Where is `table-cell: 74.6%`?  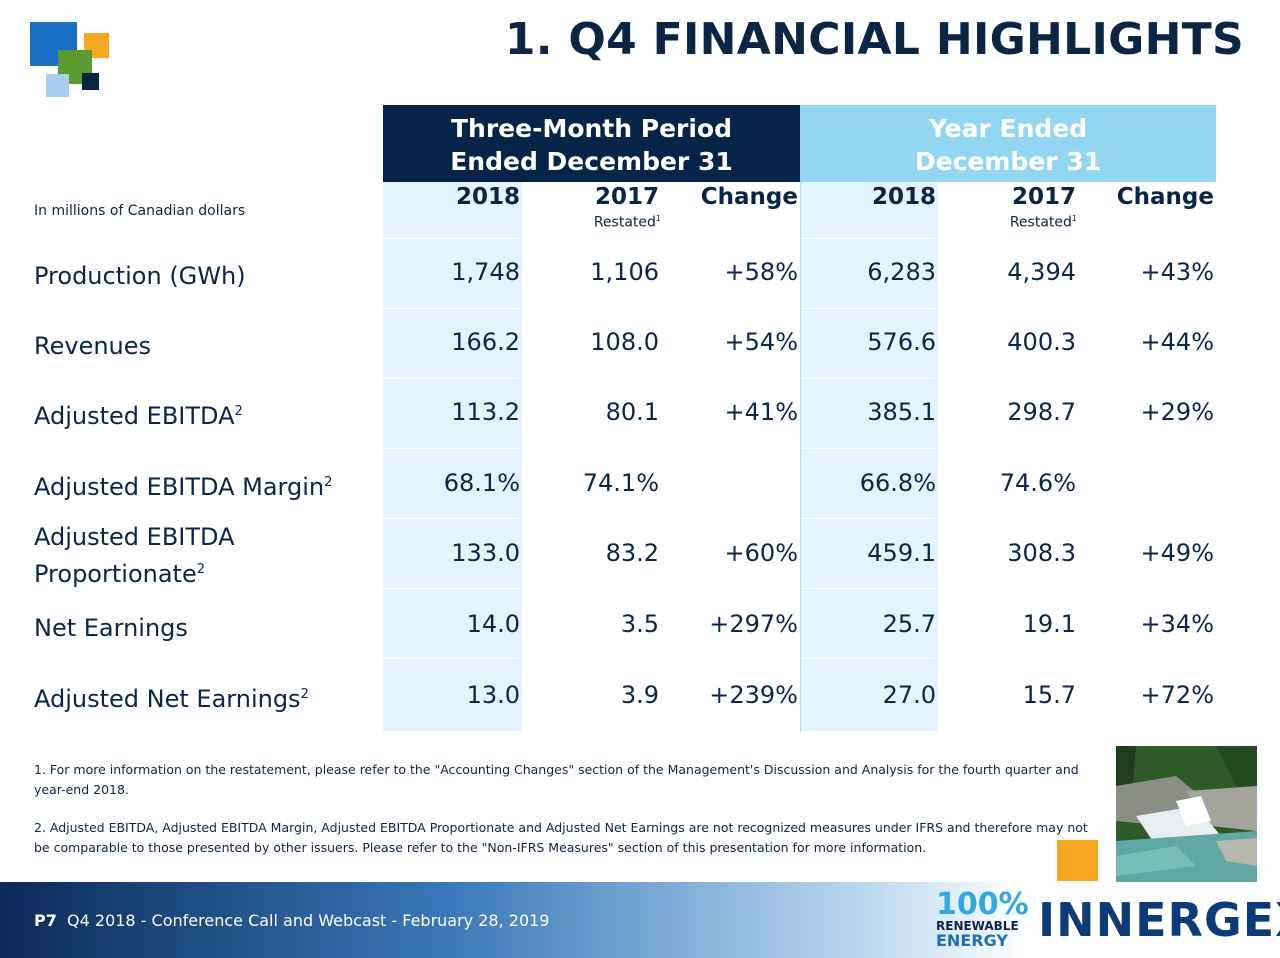 table-cell: 74.6% is located at coordinates (1037, 483).